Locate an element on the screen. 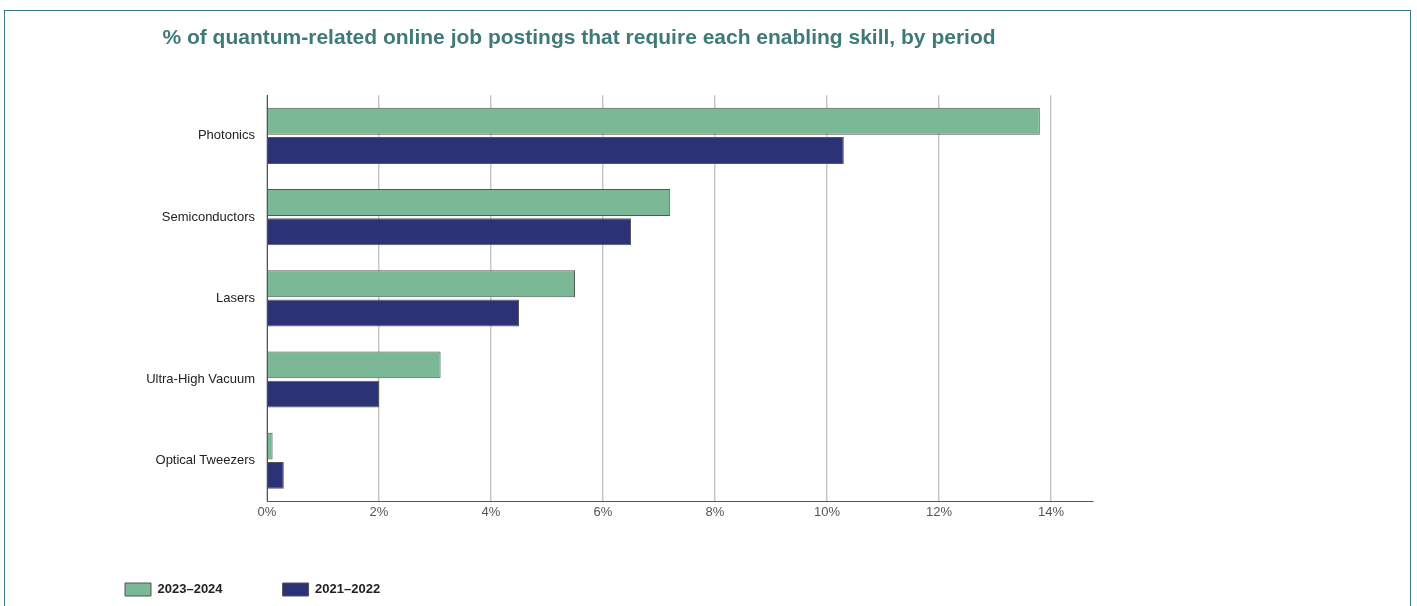  x-tick-label: 6% is located at coordinates (603, 511).